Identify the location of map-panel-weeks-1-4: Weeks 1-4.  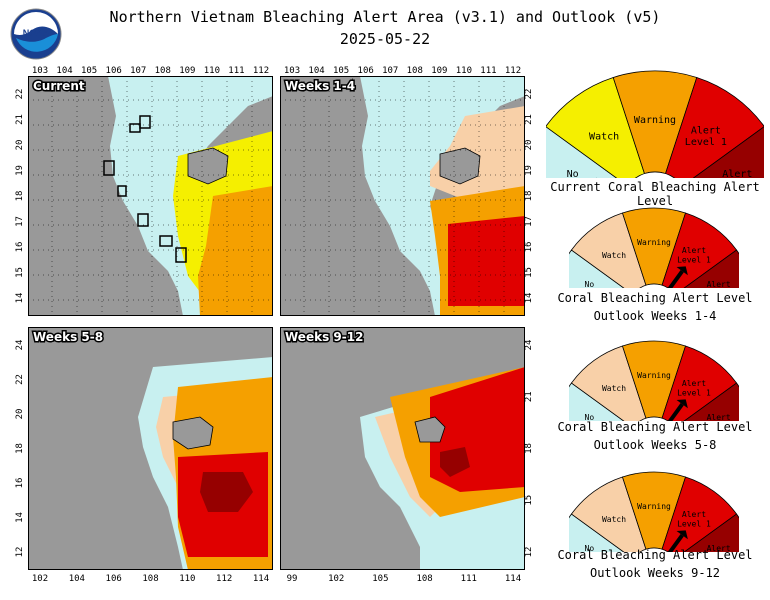
(402, 196).